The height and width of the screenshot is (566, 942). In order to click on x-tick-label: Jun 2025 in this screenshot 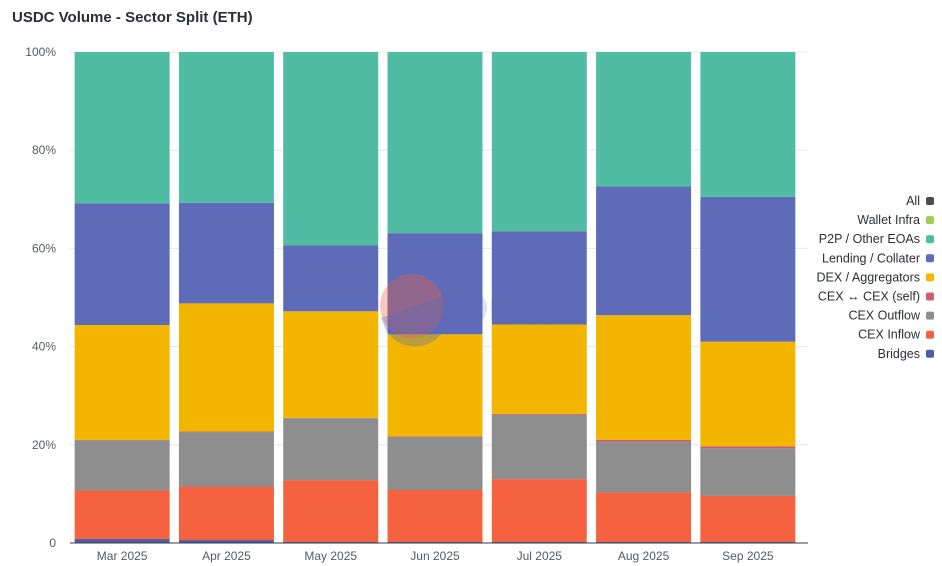, I will do `click(435, 556)`.